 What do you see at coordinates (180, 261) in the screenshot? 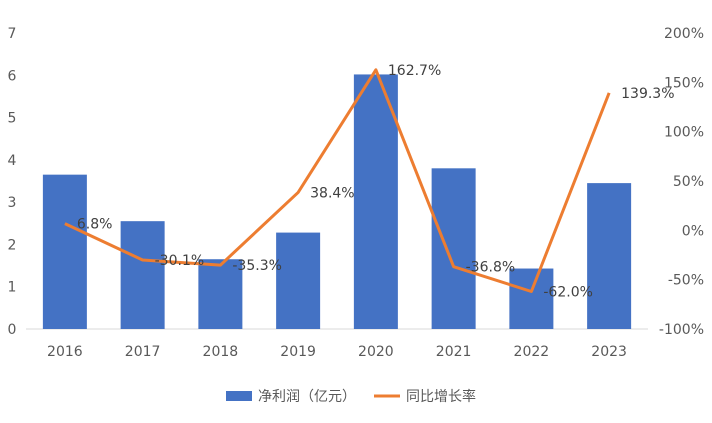
I see `growth-label-2017: -30.1%` at bounding box center [180, 261].